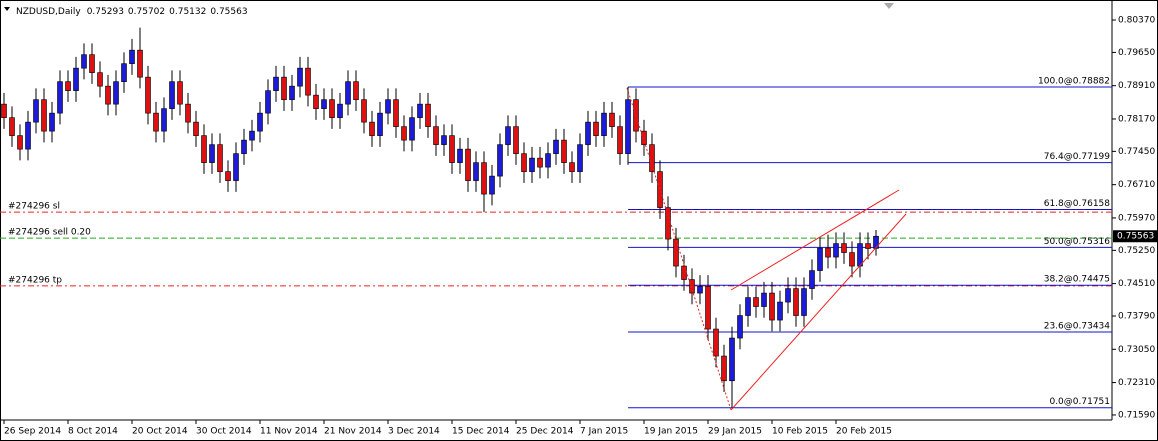  What do you see at coordinates (815, 240) in the screenshot?
I see `channel-line` at bounding box center [815, 240].